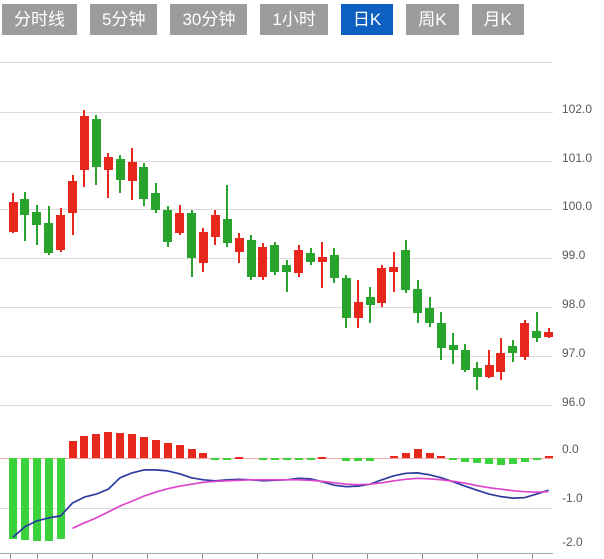 The height and width of the screenshot is (559, 604). Describe the element at coordinates (276, 508) in the screenshot. I see `macd-gridline` at that location.